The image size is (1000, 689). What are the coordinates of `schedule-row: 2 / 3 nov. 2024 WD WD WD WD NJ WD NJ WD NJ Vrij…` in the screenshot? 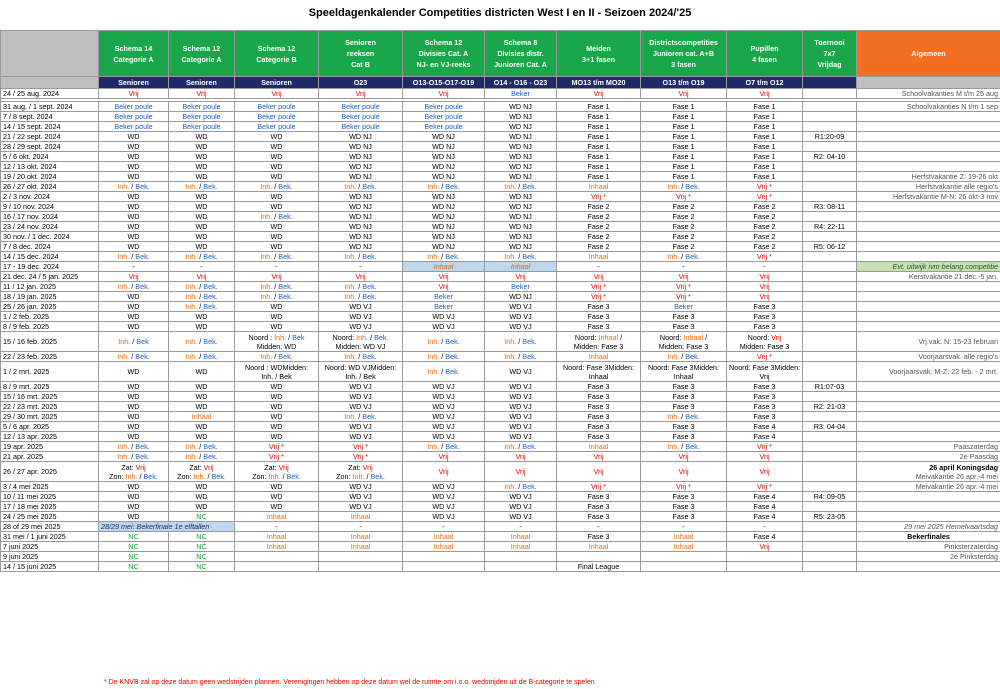 It's located at (500, 196).